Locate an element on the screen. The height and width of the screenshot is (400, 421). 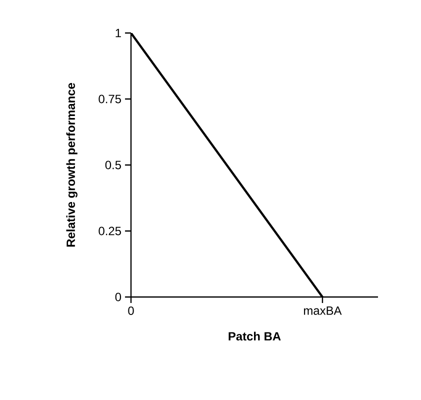
y-tick-label: 0.5 is located at coordinates (113, 165).